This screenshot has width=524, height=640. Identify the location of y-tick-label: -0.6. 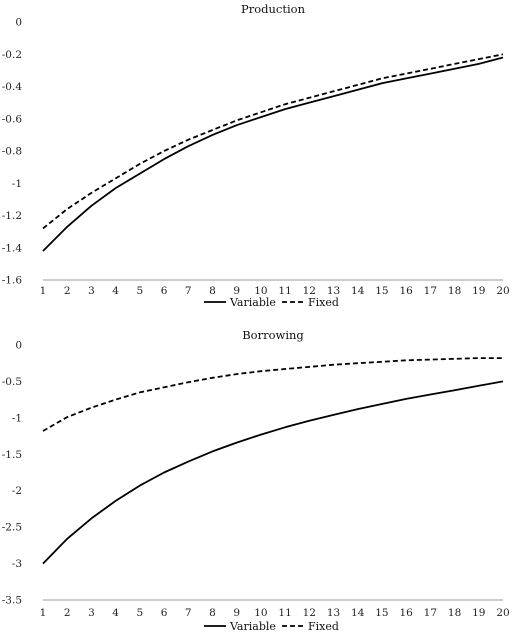
(12, 119).